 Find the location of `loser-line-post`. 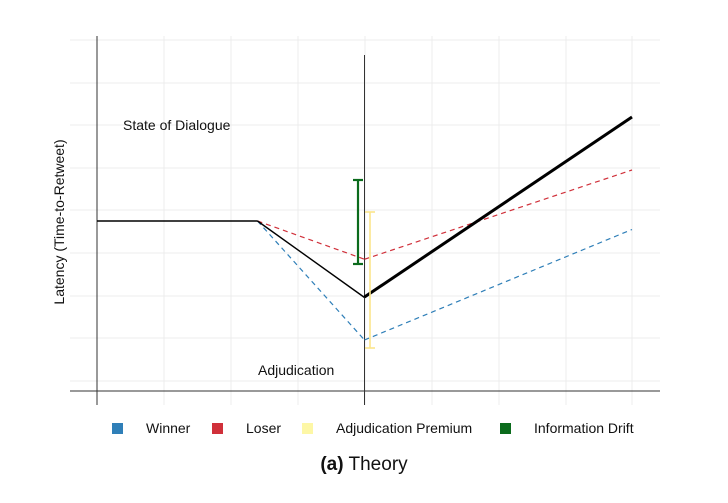

loser-line-post is located at coordinates (498, 214).